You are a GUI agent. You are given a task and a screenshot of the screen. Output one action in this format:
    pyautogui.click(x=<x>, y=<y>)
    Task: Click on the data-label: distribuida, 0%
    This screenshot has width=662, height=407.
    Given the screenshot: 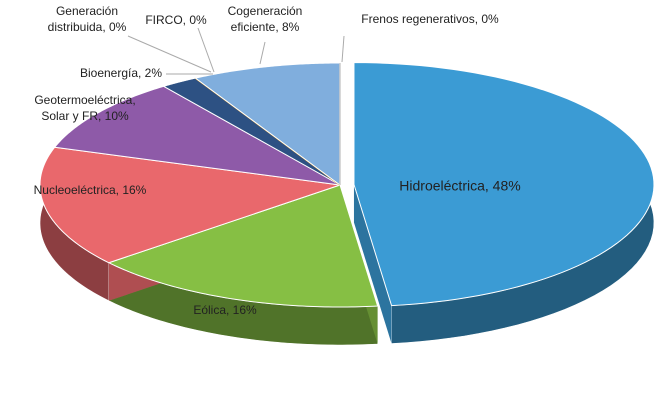 What is the action you would take?
    pyautogui.click(x=87, y=27)
    